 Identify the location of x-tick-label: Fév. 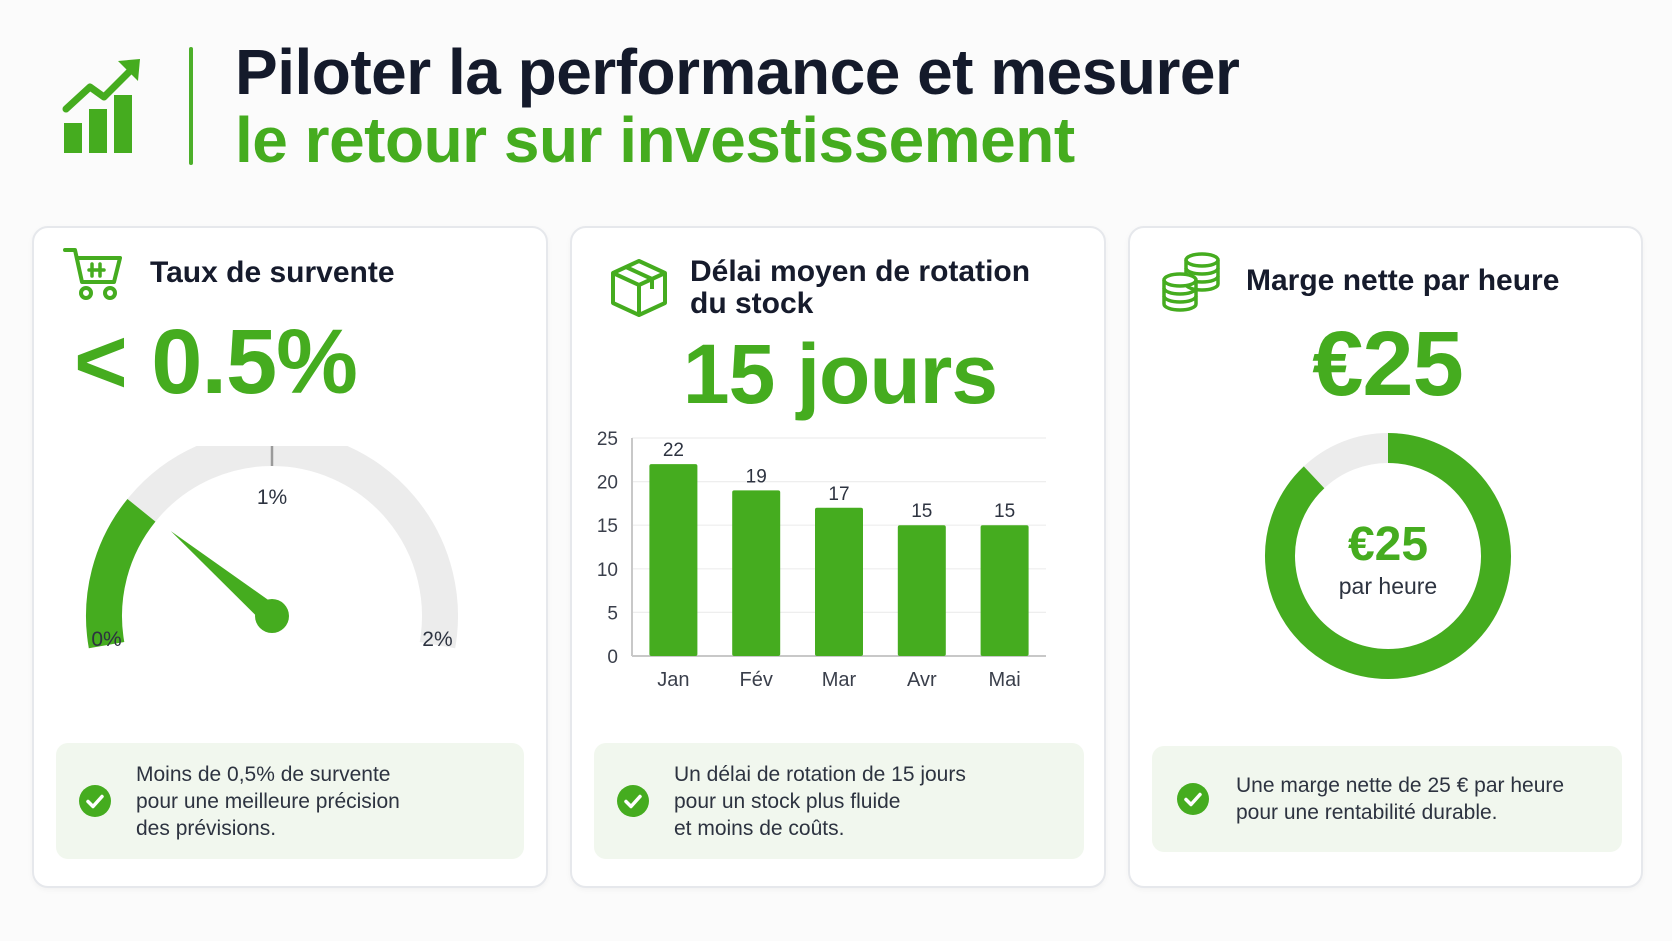
(756, 680).